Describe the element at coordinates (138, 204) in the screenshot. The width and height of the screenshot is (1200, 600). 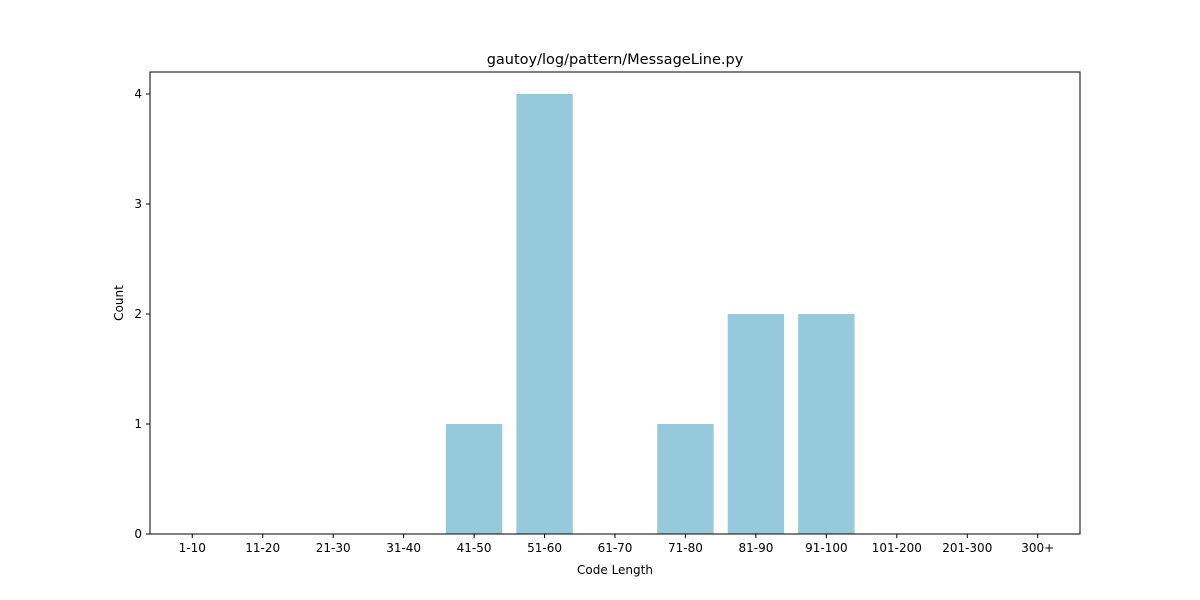
I see `y-tick-label: 3` at that location.